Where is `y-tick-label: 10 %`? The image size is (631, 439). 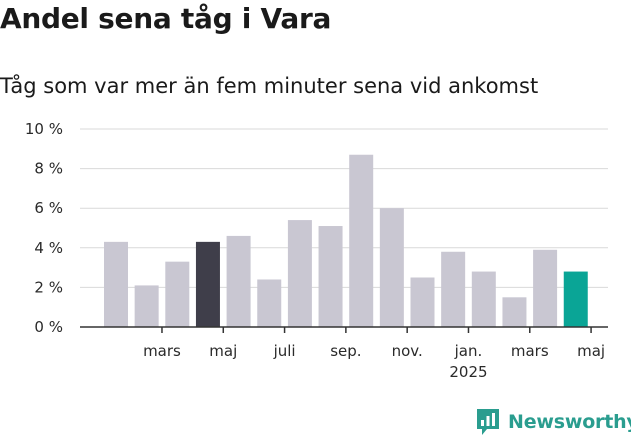 y-tick-label: 10 % is located at coordinates (44, 129).